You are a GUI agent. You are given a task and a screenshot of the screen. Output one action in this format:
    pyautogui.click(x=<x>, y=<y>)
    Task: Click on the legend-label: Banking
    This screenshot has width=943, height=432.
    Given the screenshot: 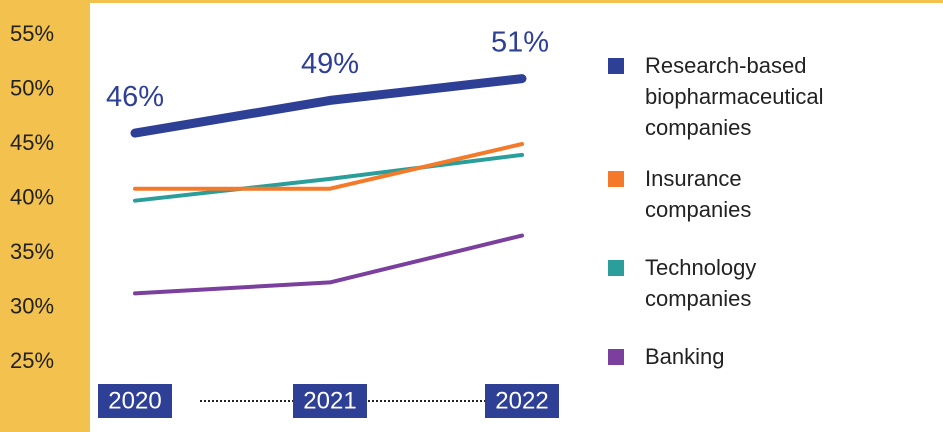 What is the action you would take?
    pyautogui.click(x=685, y=356)
    